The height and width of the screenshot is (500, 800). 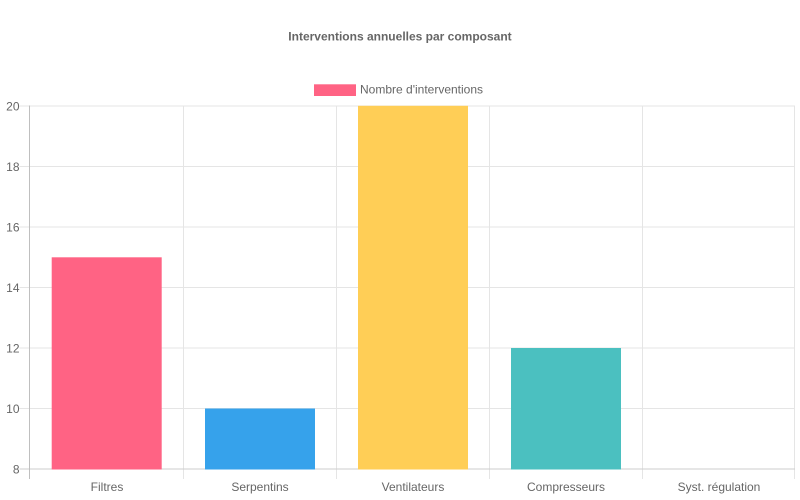 What do you see at coordinates (16, 470) in the screenshot?
I see `svg-text: 8` at bounding box center [16, 470].